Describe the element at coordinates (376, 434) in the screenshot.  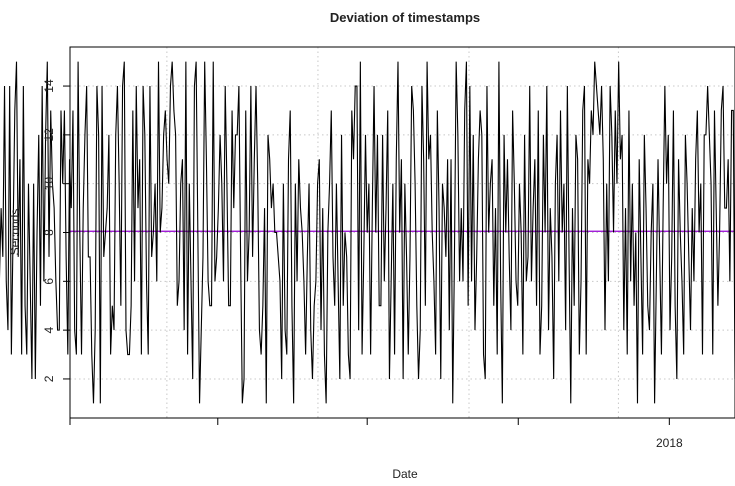
I see `x-axis: 2018` at that location.